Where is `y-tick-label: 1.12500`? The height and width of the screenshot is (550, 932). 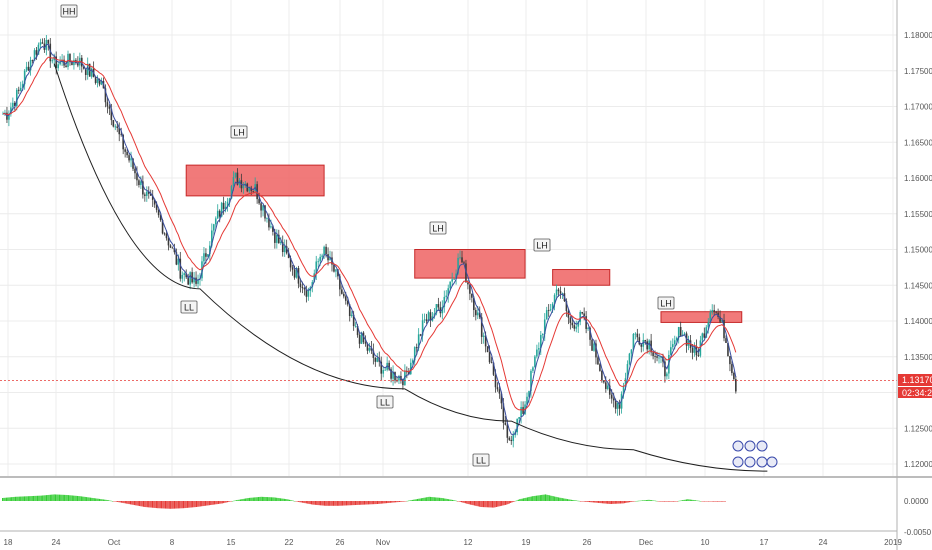 y-tick-label: 1.12500 is located at coordinates (918, 428).